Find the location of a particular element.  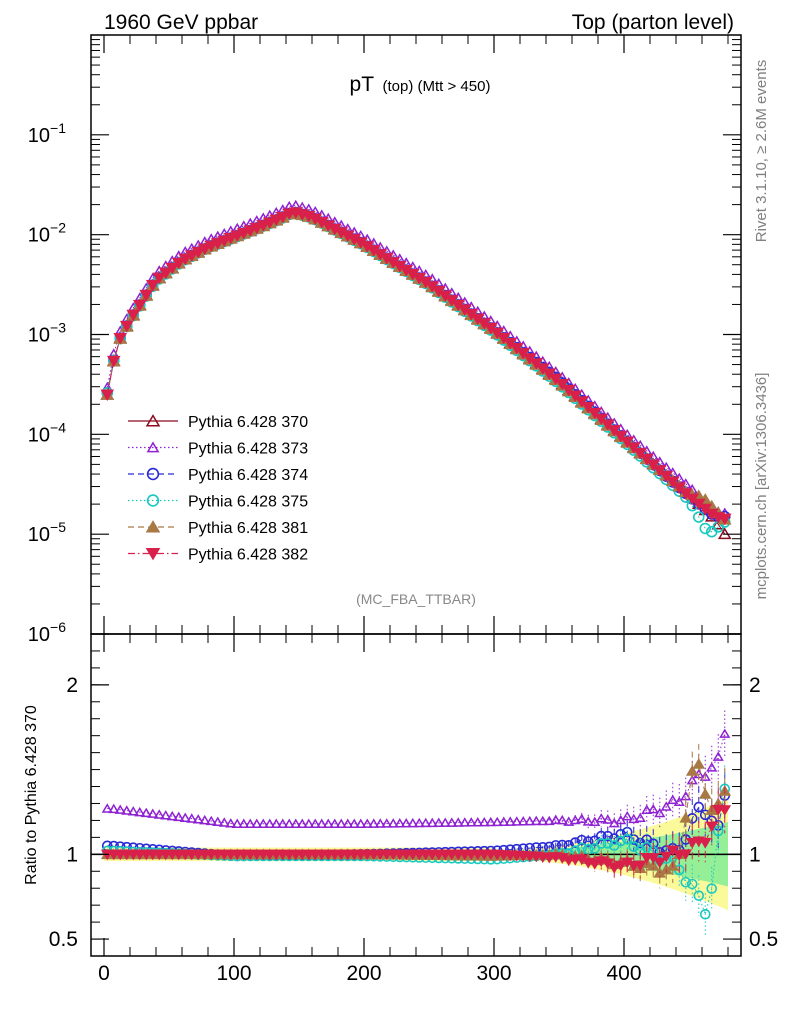

legend-item: Pythia 6.428 374 is located at coordinates (218, 475).